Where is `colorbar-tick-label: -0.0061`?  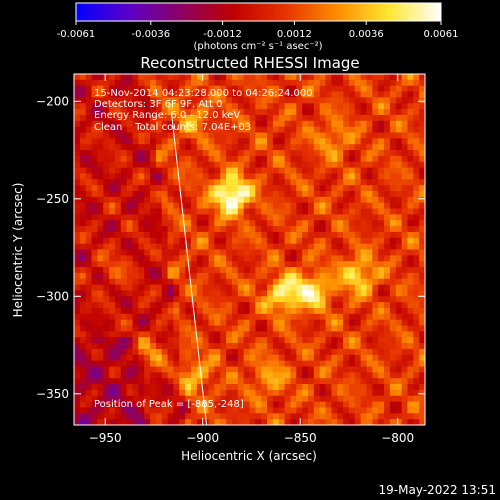 colorbar-tick-label: -0.0061 is located at coordinates (76, 34).